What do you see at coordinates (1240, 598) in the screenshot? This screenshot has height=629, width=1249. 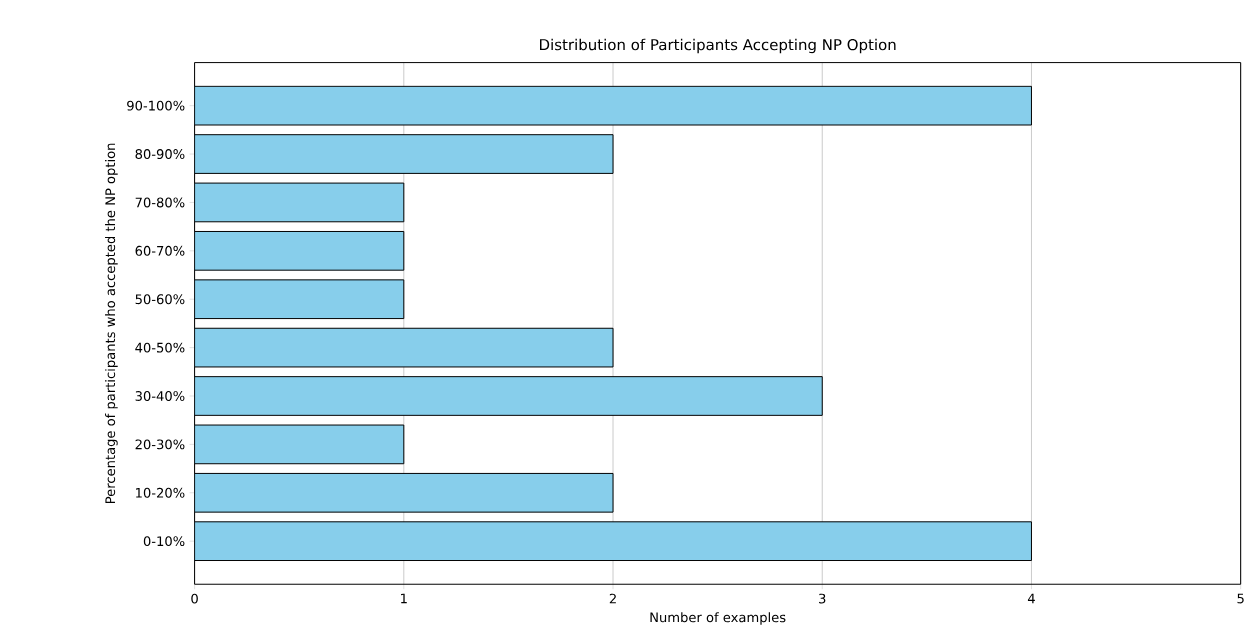 I see `x-tick-label: 5` at bounding box center [1240, 598].